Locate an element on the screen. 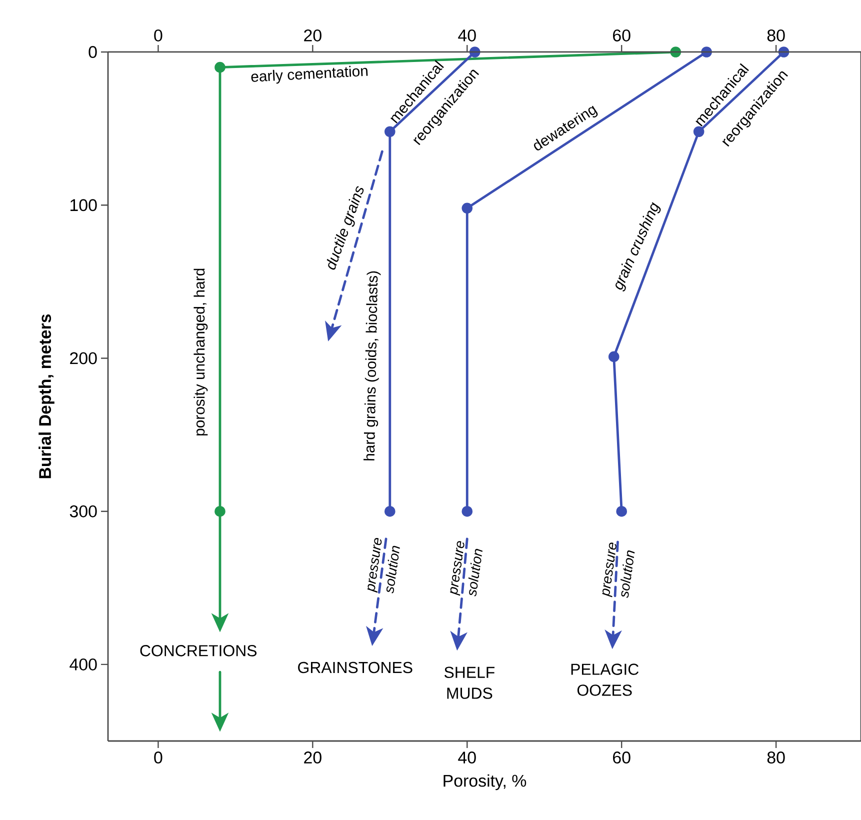  x2-tick-label: 0 is located at coordinates (158, 35).